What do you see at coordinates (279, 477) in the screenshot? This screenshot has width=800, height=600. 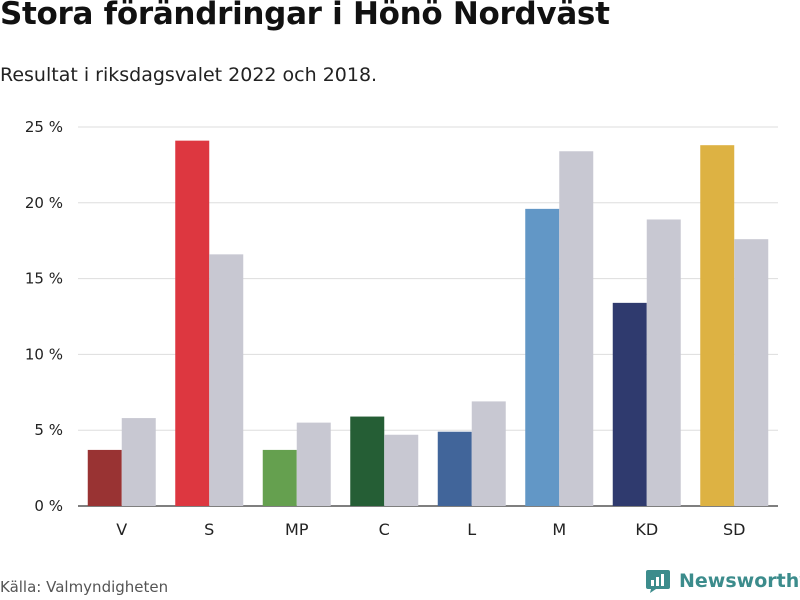 I see `bar-mp-2022` at bounding box center [279, 477].